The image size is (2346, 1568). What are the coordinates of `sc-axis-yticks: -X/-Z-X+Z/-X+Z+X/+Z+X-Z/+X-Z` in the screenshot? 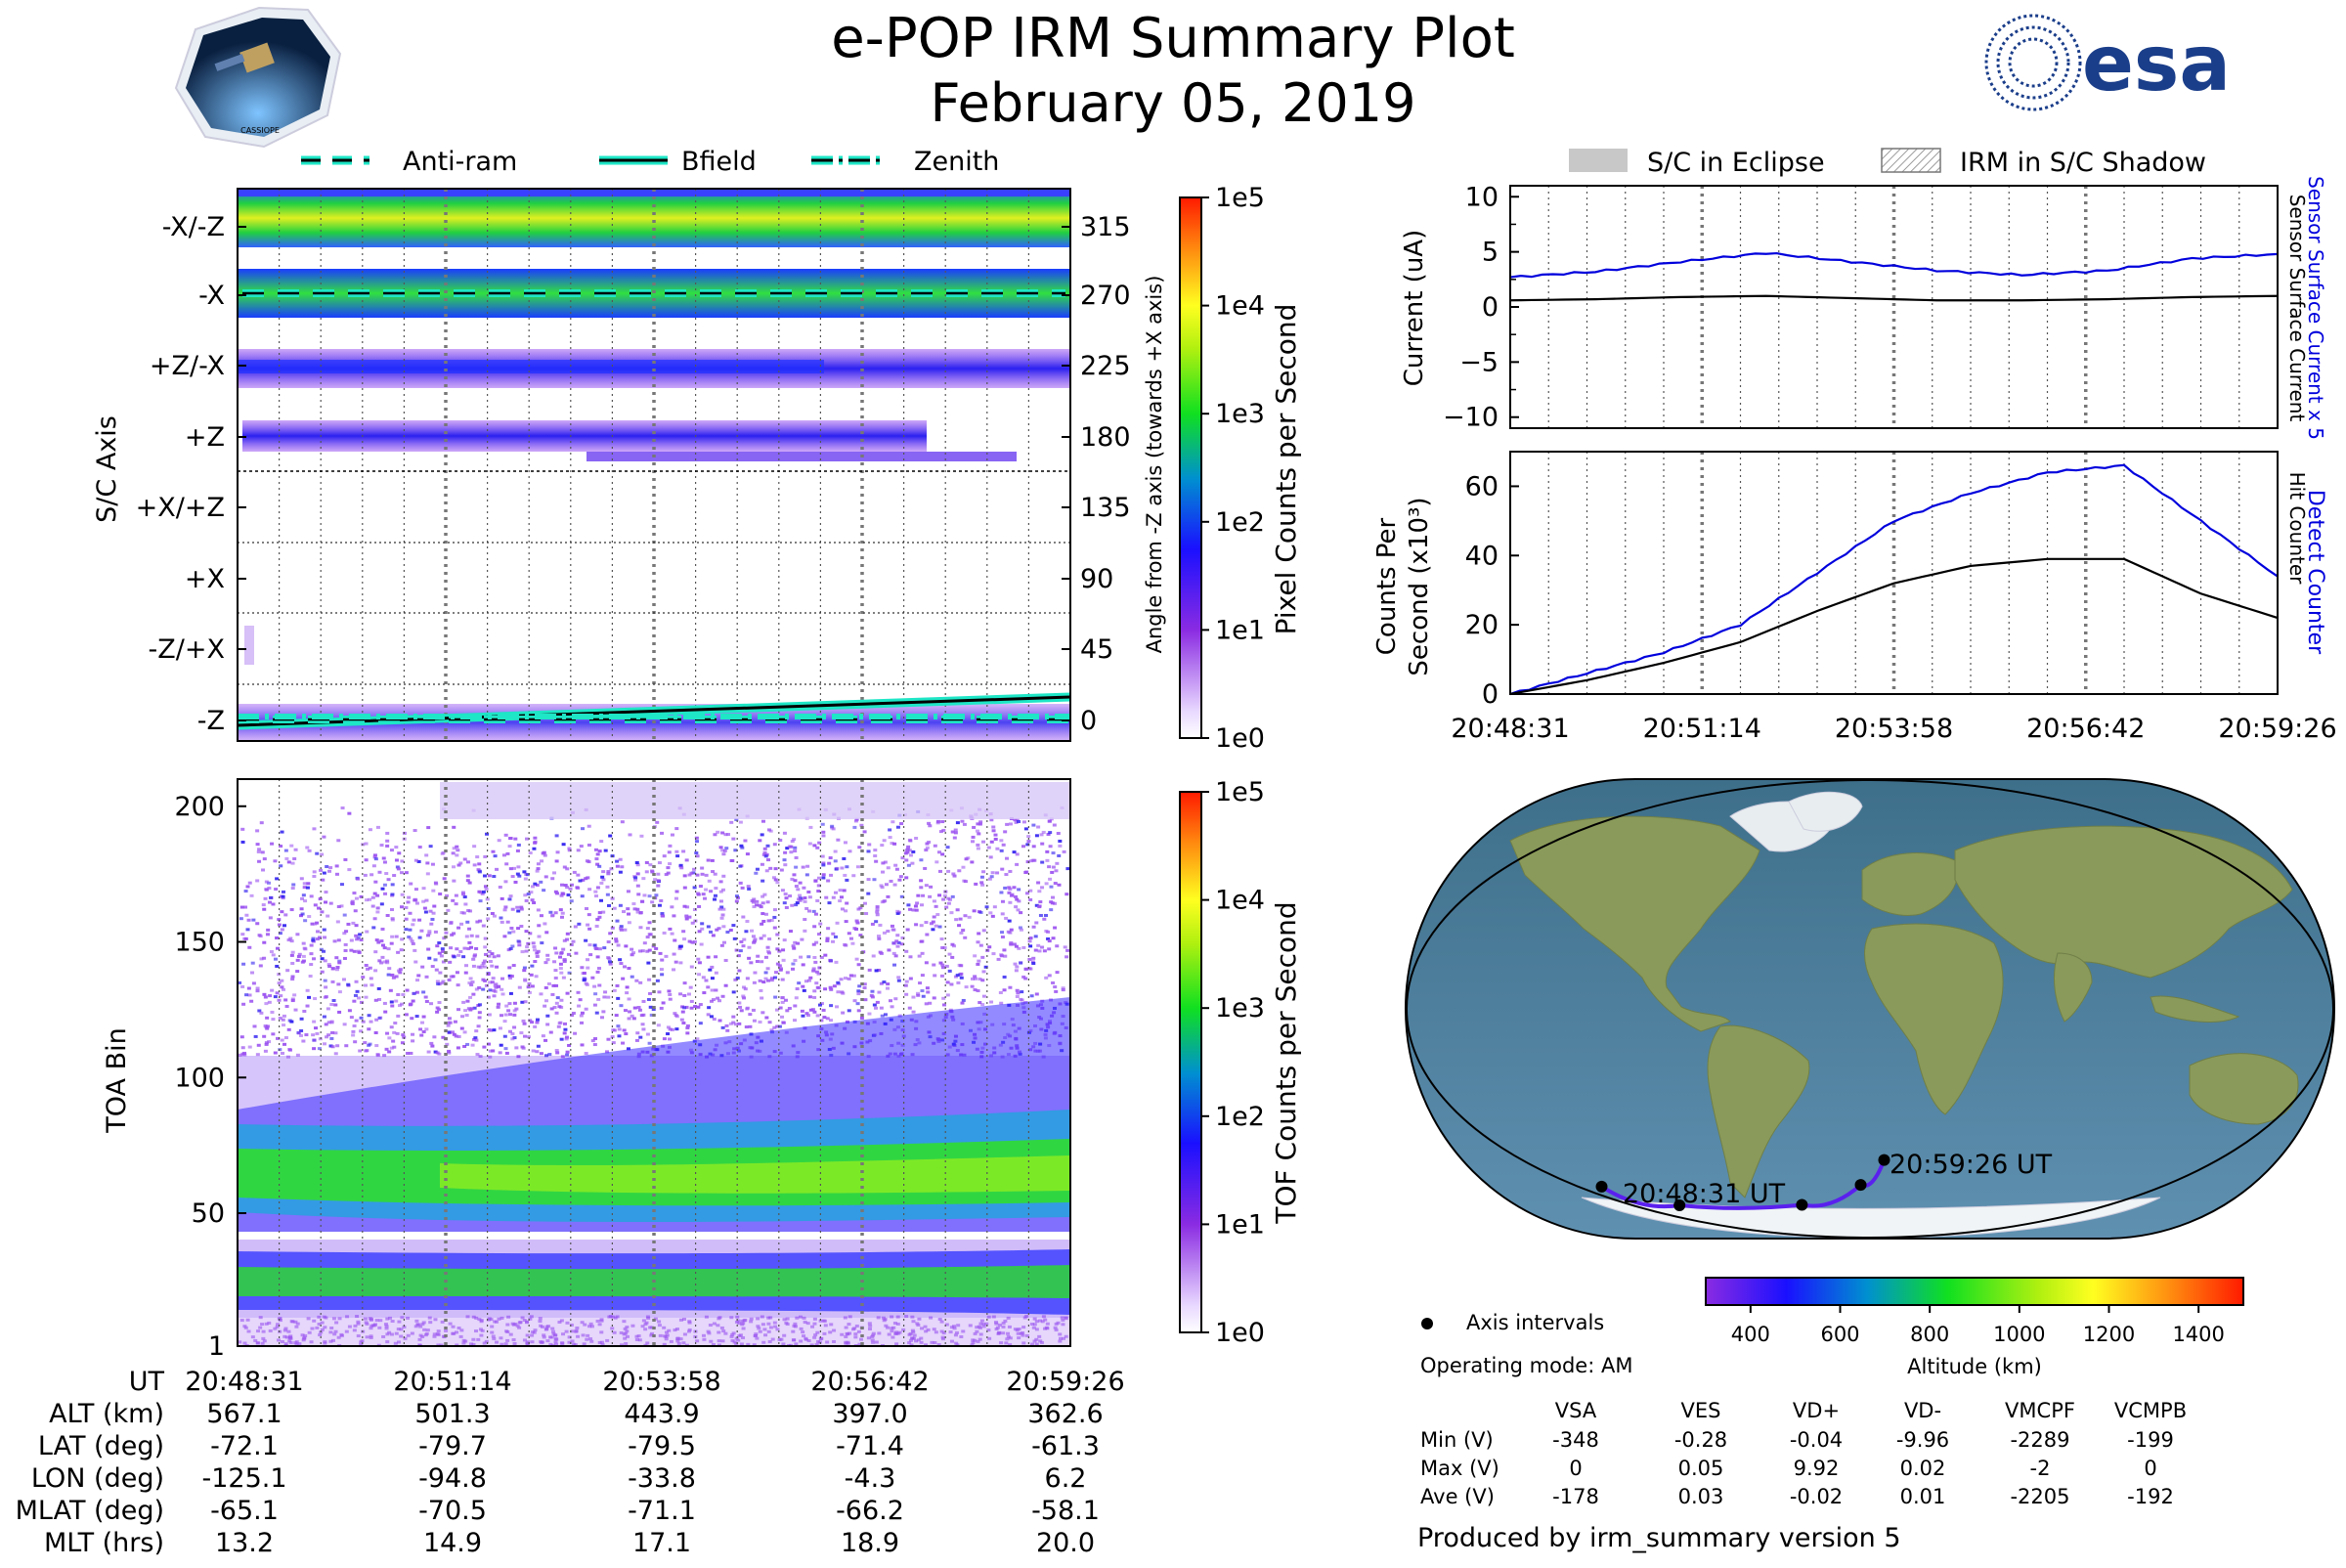 It's located at (191, 474).